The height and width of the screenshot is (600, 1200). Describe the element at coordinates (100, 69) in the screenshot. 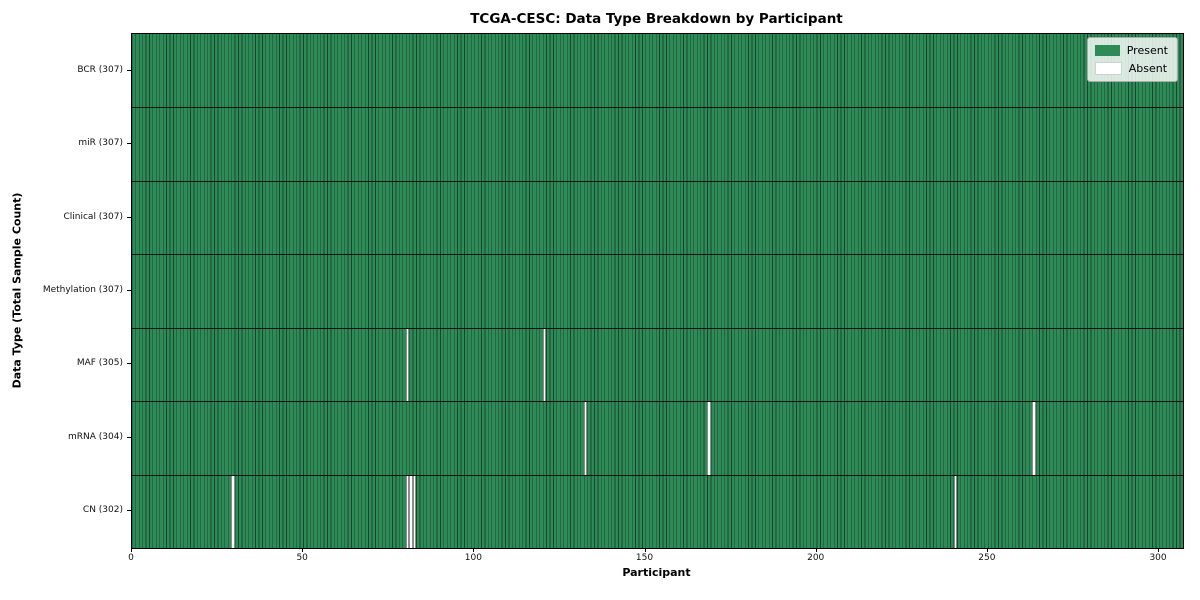

I see `y-tick-label-bcr: BCR (307)` at that location.